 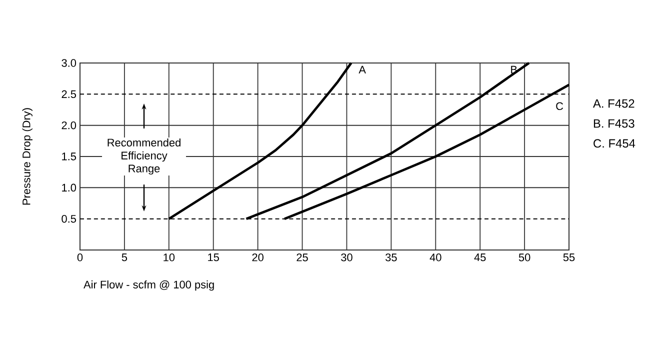 I want to click on y-tick-label: 3.0, so click(x=69, y=63).